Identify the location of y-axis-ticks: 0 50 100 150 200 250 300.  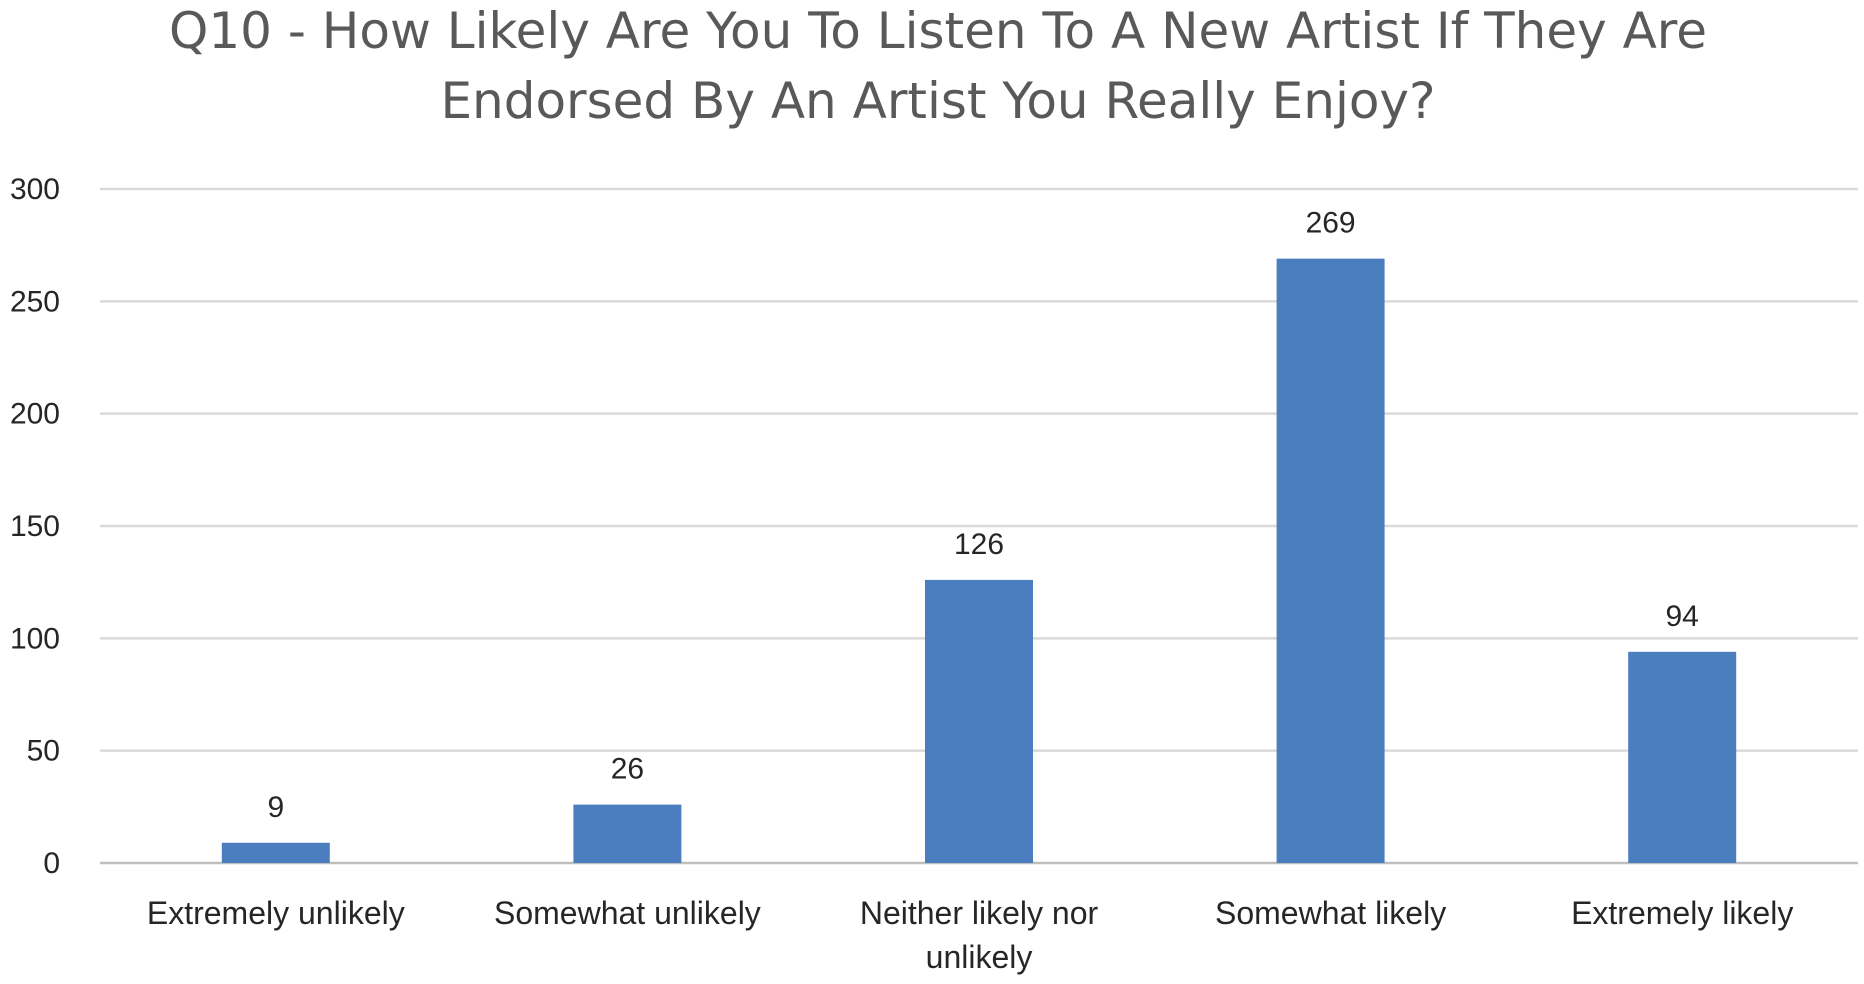
(35, 526).